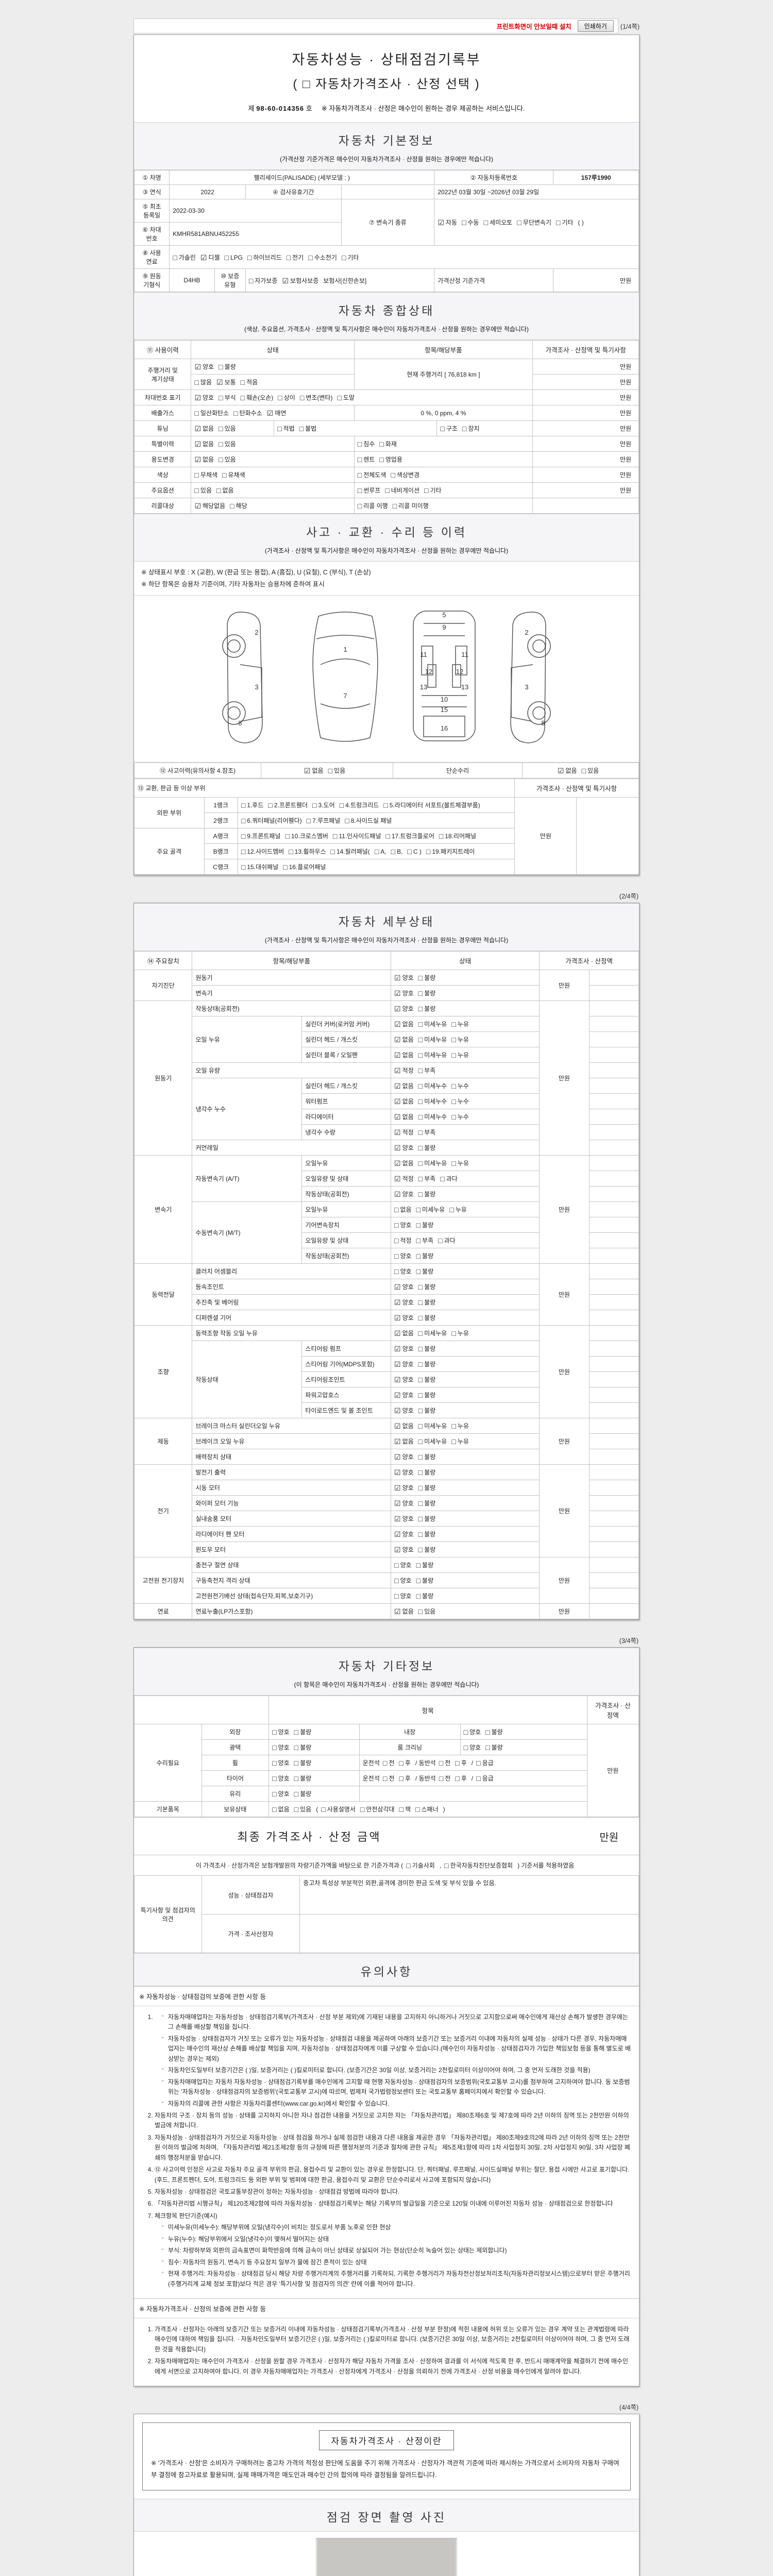 This screenshot has width=773, height=2576. Describe the element at coordinates (372, 506) in the screenshot. I see `checkbox-unchecked: □ 리콜 이행` at that location.